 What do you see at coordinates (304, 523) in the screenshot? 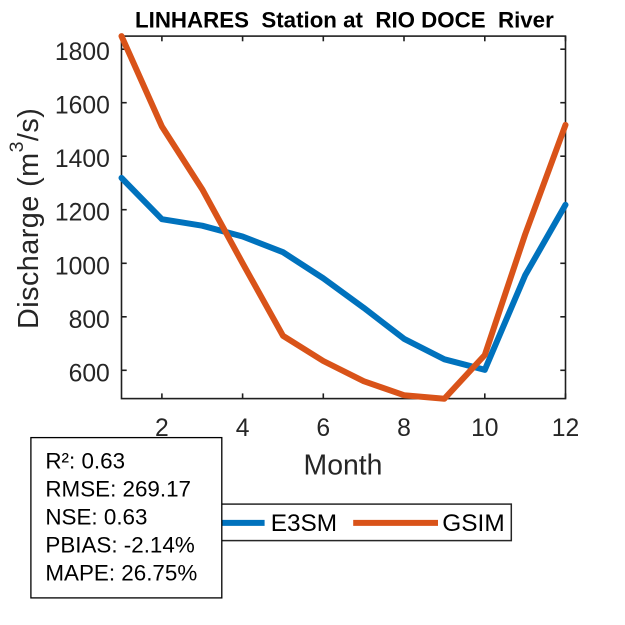
I see `svg-text: E3SM` at bounding box center [304, 523].